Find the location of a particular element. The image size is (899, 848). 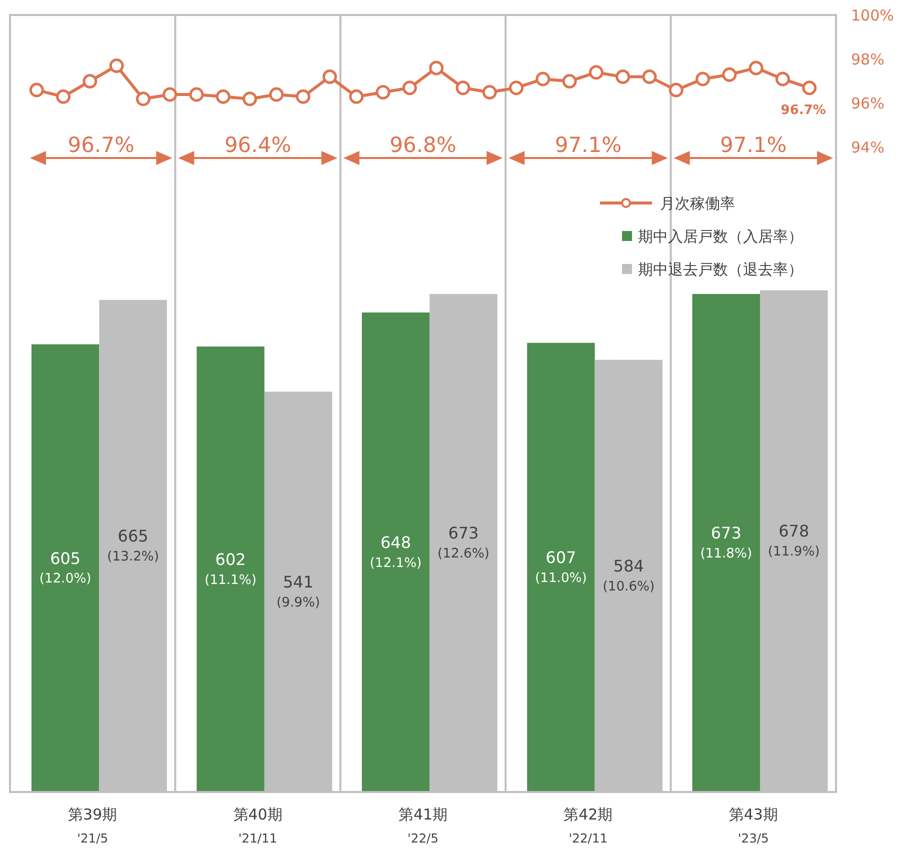

data-label: 607 (11.0%) is located at coordinates (561, 567).